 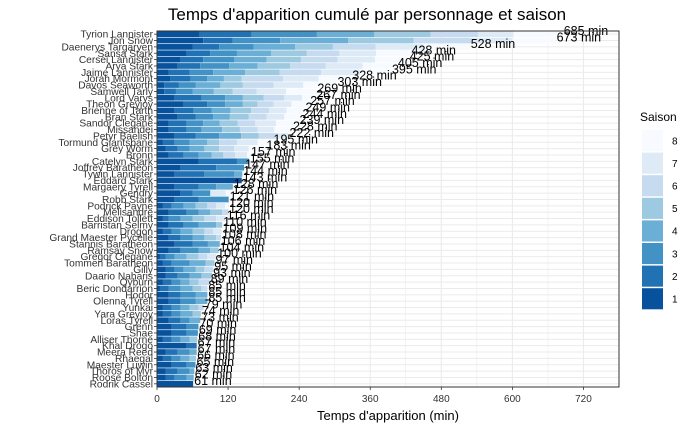 What do you see at coordinates (130, 130) in the screenshot?
I see `y-tick-label: Missandei` at bounding box center [130, 130].